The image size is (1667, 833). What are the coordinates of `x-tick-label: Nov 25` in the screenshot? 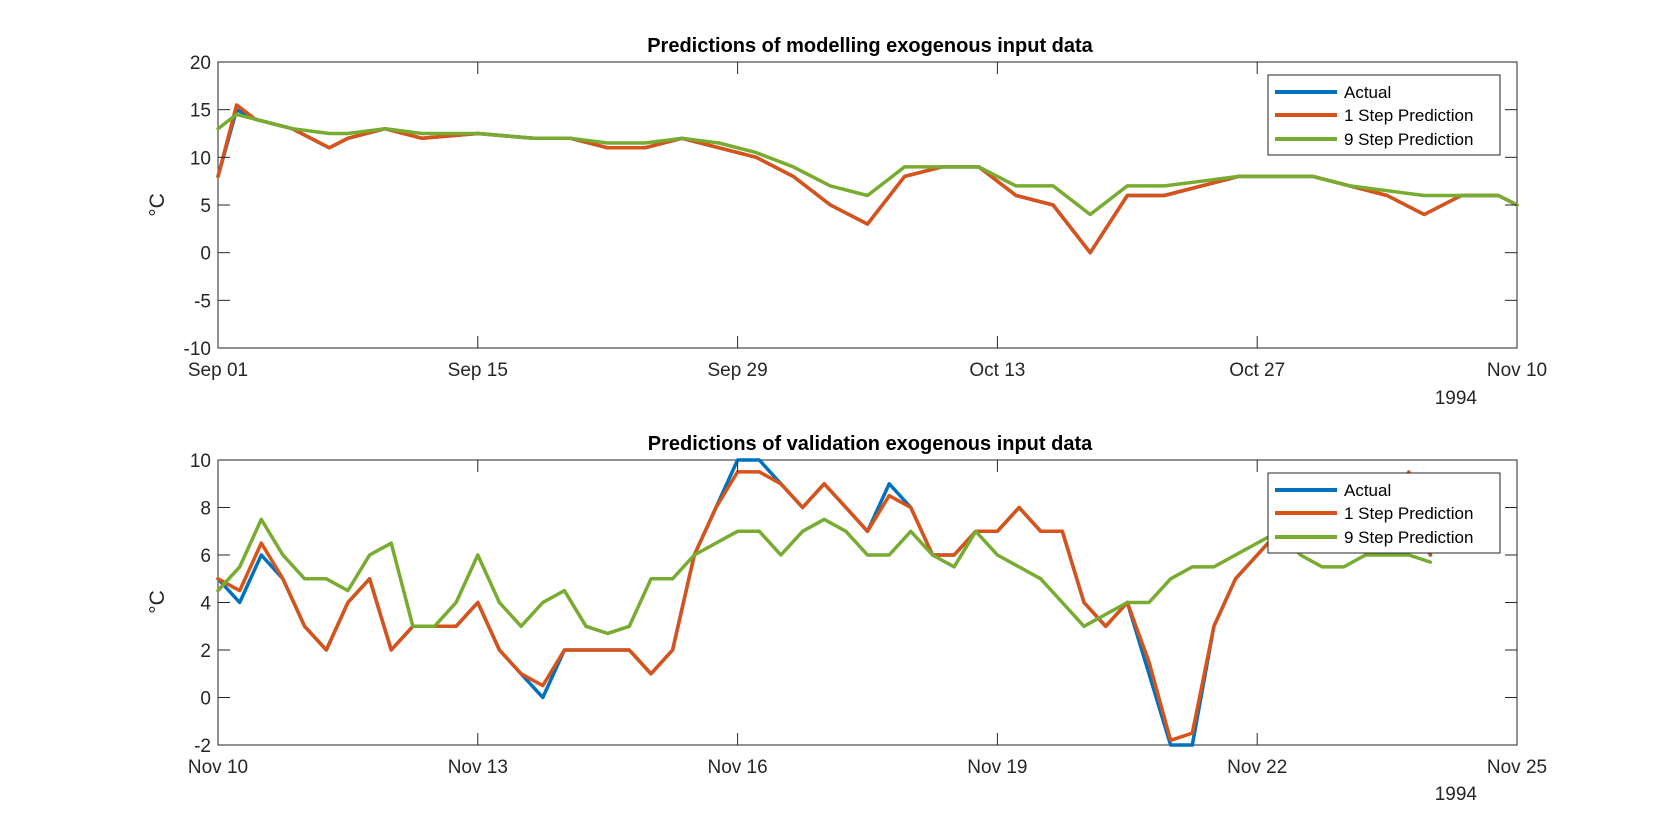 It's located at (1517, 767).